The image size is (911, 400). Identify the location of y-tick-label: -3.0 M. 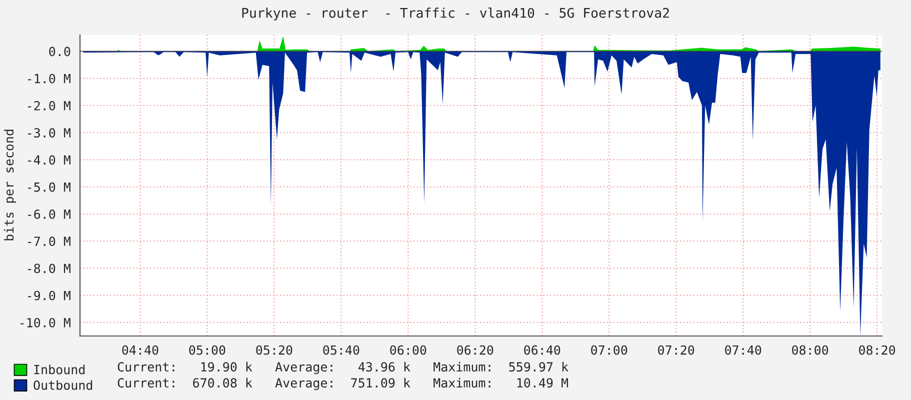
(49, 133).